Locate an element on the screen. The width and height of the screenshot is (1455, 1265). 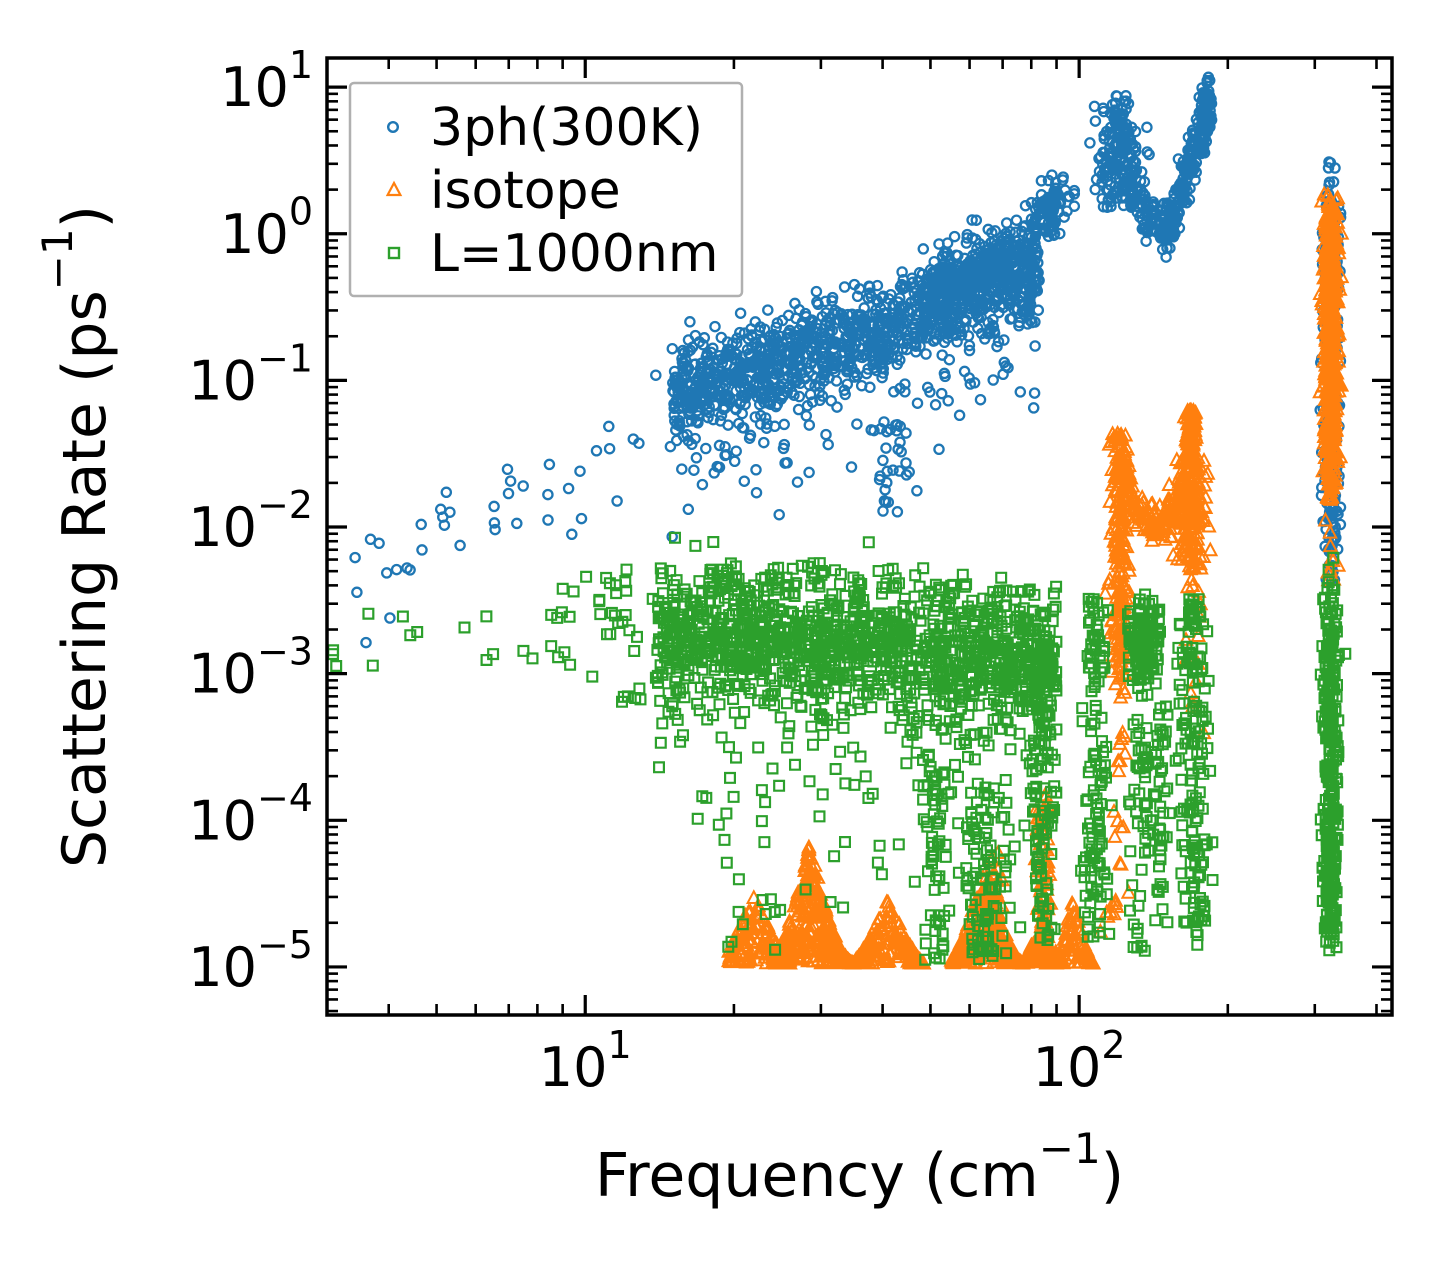
tick-label: 10² is located at coordinates (1079, 1061).